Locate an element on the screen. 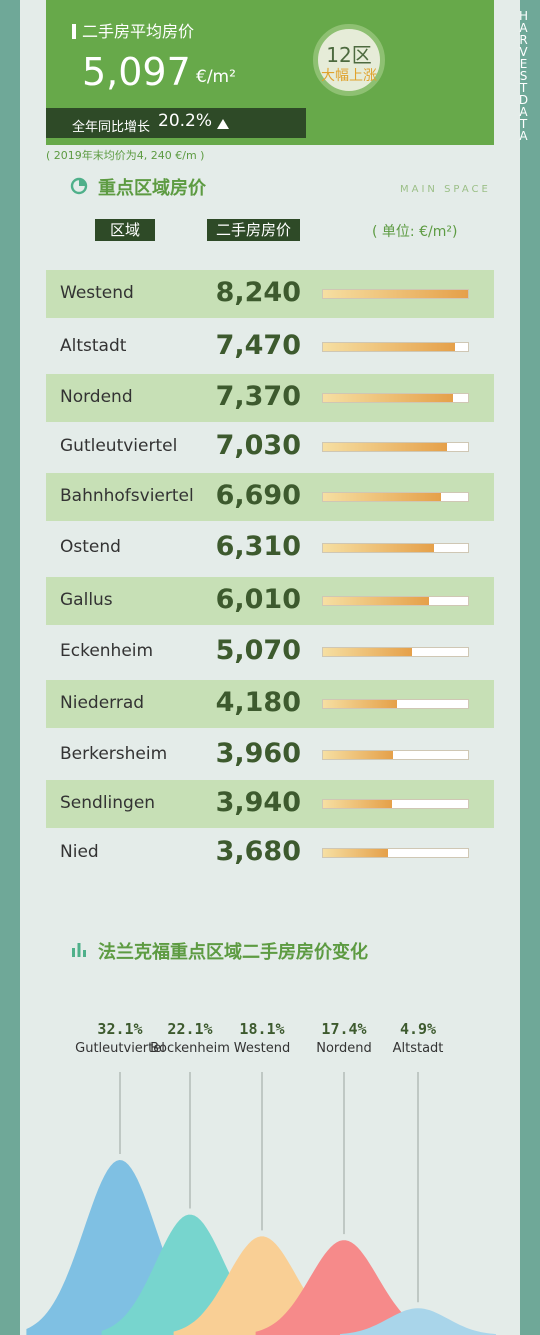  table-row: Berkersheim 3,960 is located at coordinates (270, 755).